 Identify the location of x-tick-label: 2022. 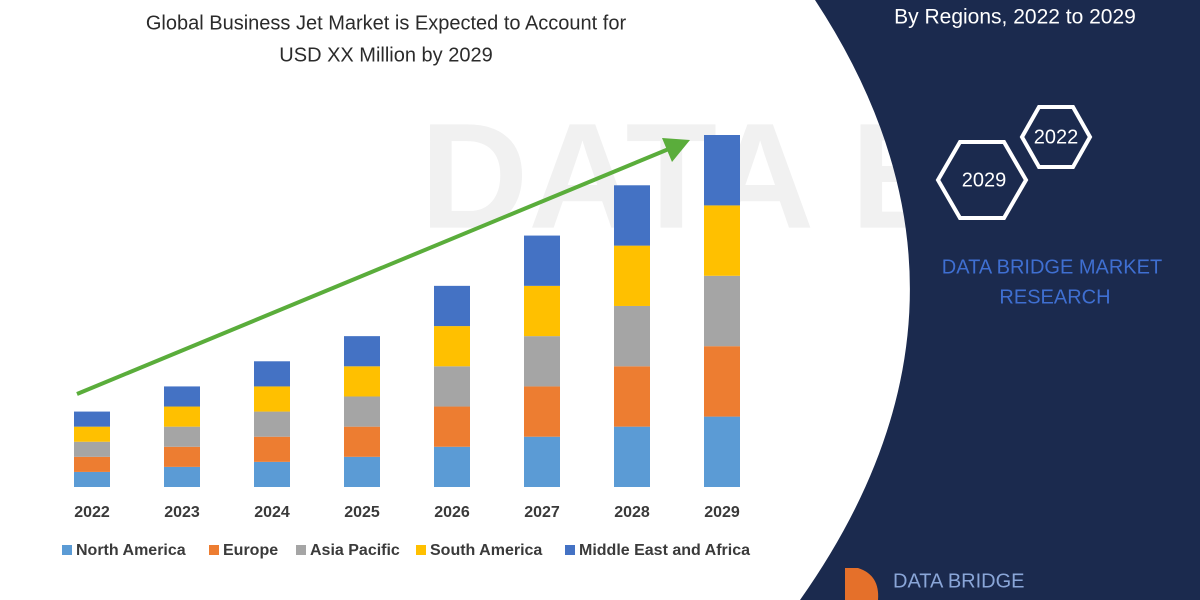
(92, 512).